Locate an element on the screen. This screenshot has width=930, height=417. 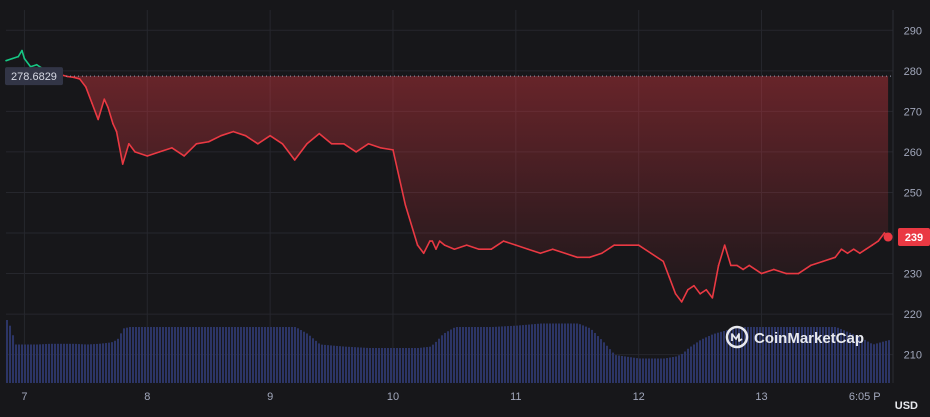
y-axis: 210220230240250260270280290 is located at coordinates (913, 193).